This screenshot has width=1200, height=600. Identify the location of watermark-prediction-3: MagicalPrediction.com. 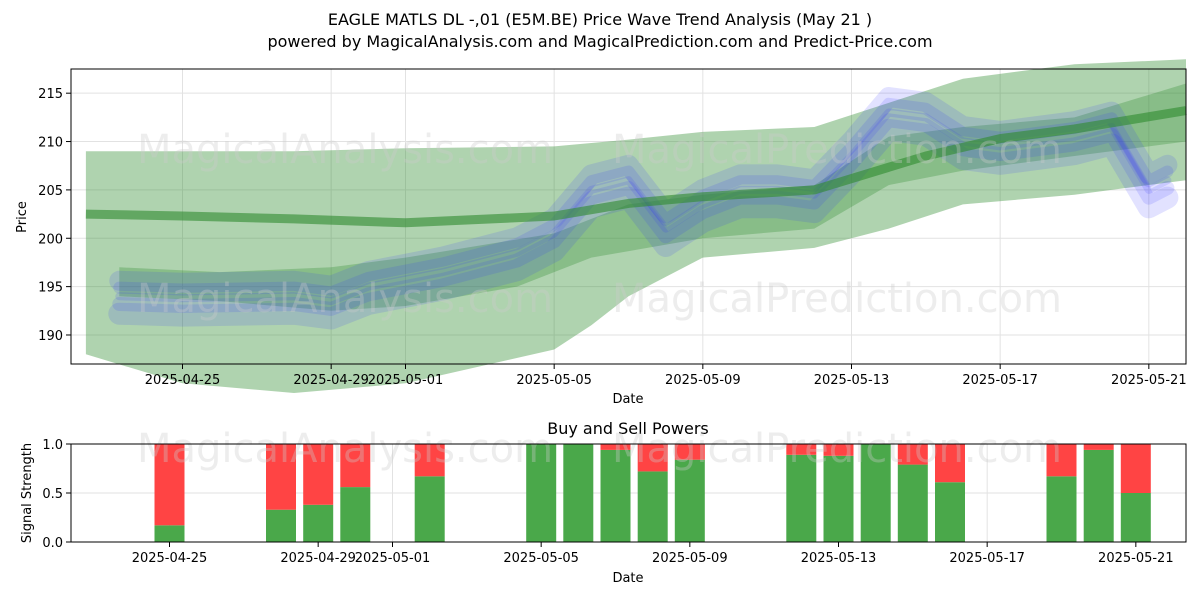
(837, 449).